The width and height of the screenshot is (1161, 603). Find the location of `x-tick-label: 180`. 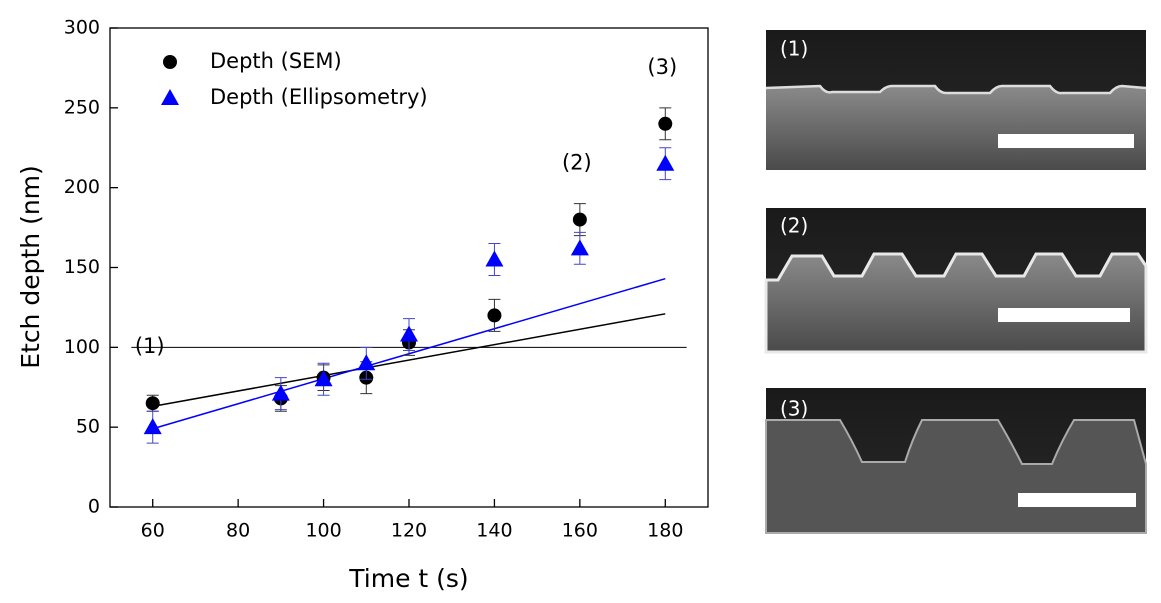

x-tick-label: 180 is located at coordinates (665, 531).